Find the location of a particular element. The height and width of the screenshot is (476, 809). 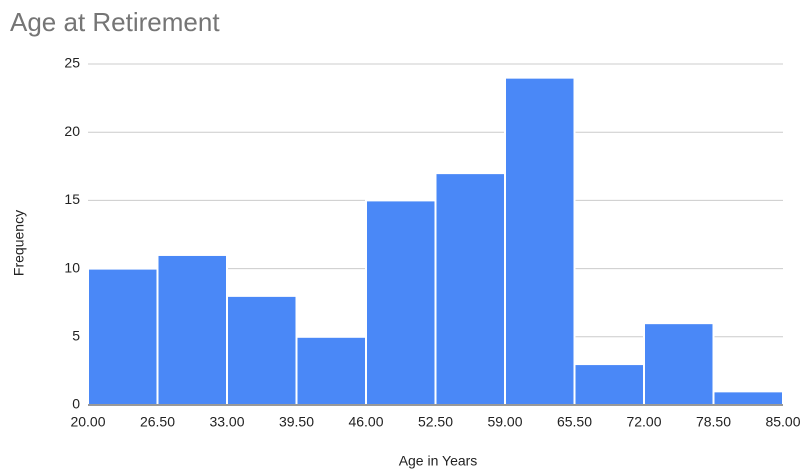

x-tick-label: 46.00 is located at coordinates (365, 422).